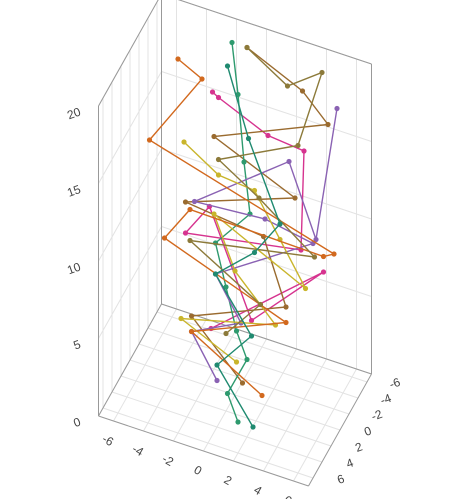 Image resolution: width=462 pixels, height=499 pixels. Describe the element at coordinates (108, 441) in the screenshot. I see `x-tick-label: -6` at that location.